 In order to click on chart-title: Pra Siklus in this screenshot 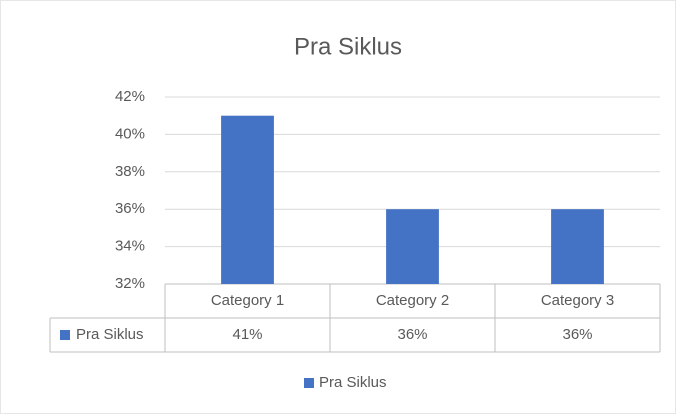, I will do `click(348, 46)`.